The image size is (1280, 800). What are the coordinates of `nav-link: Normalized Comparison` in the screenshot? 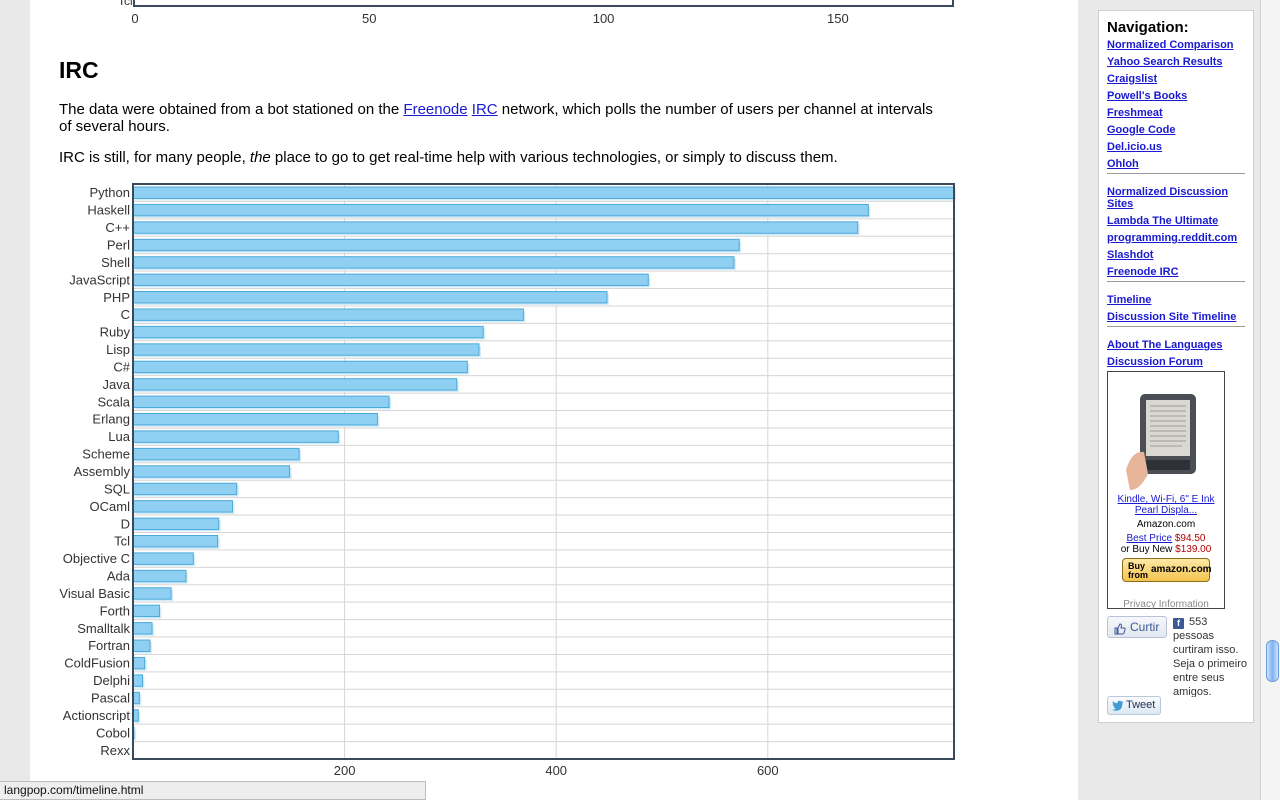 It's located at (1170, 45).